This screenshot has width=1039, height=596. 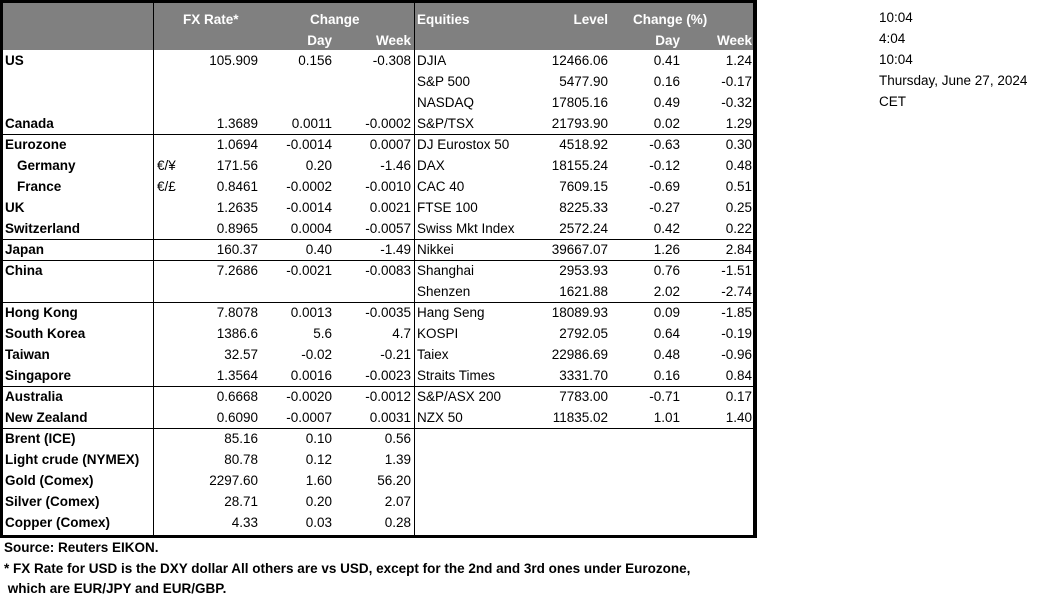 What do you see at coordinates (378, 438) in the screenshot?
I see `table-row: Brent (ICE) 85.16 0.10 0.56` at bounding box center [378, 438].